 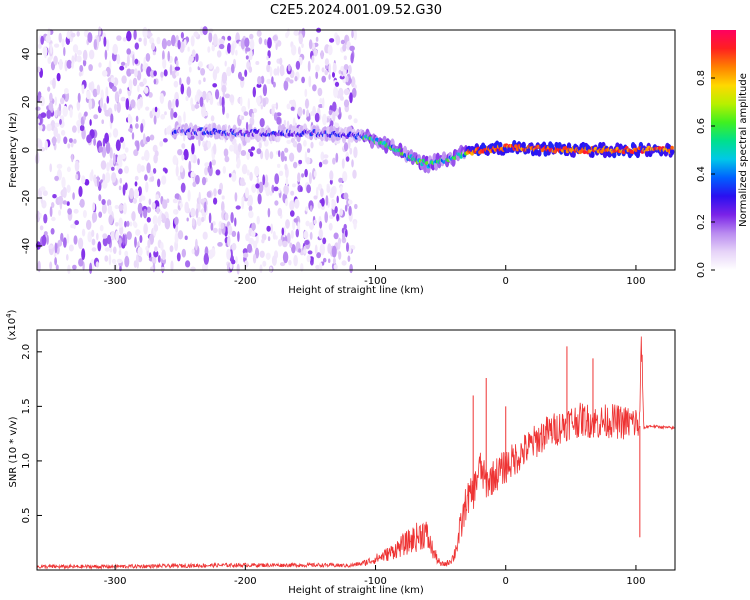 I want to click on spectrogram-ytick-label: -40, so click(x=26, y=246).